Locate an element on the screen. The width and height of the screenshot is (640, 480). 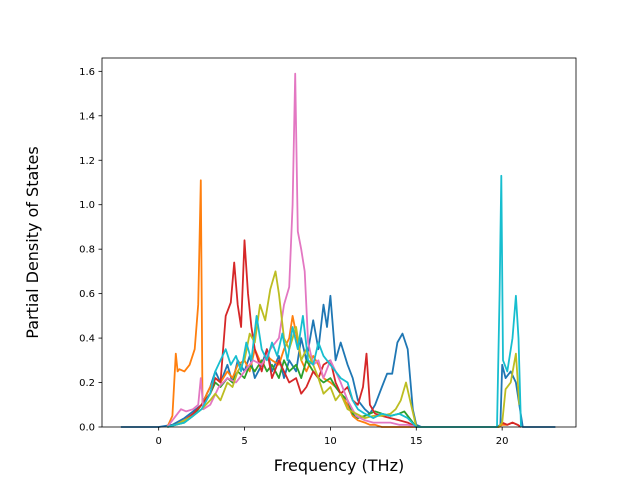
y-tick-label: 1.2 is located at coordinates (87, 161).